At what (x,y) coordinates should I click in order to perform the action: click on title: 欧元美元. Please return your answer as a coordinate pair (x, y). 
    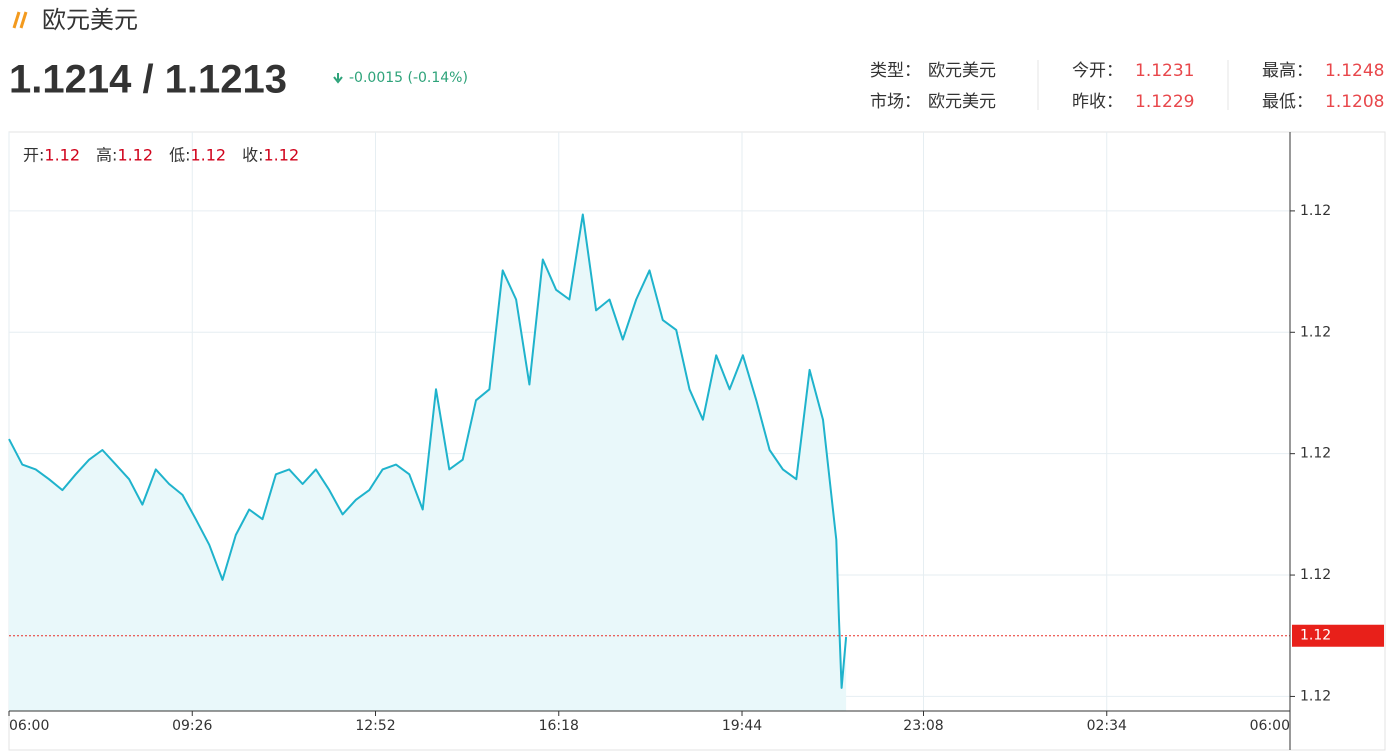
    Looking at the image, I should click on (90, 20).